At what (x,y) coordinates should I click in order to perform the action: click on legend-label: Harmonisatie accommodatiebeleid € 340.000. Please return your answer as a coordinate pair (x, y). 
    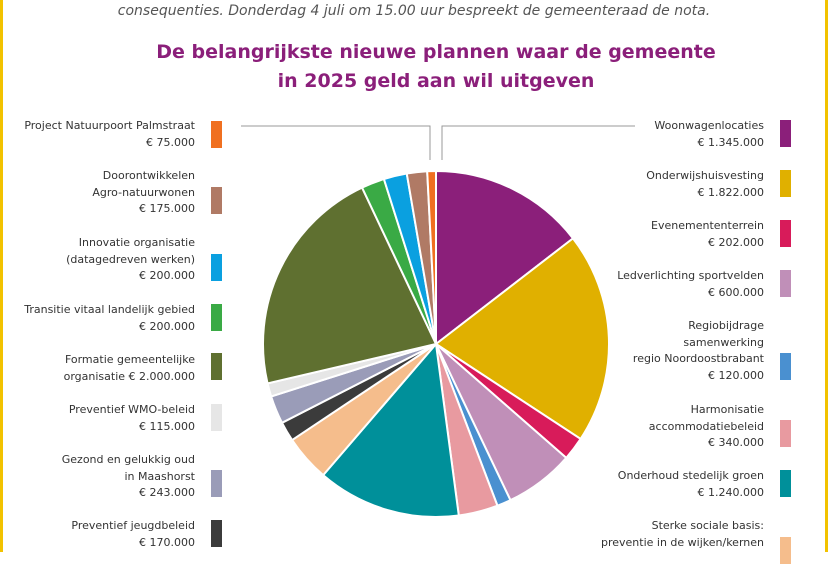
    Looking at the image, I should click on (706, 427).